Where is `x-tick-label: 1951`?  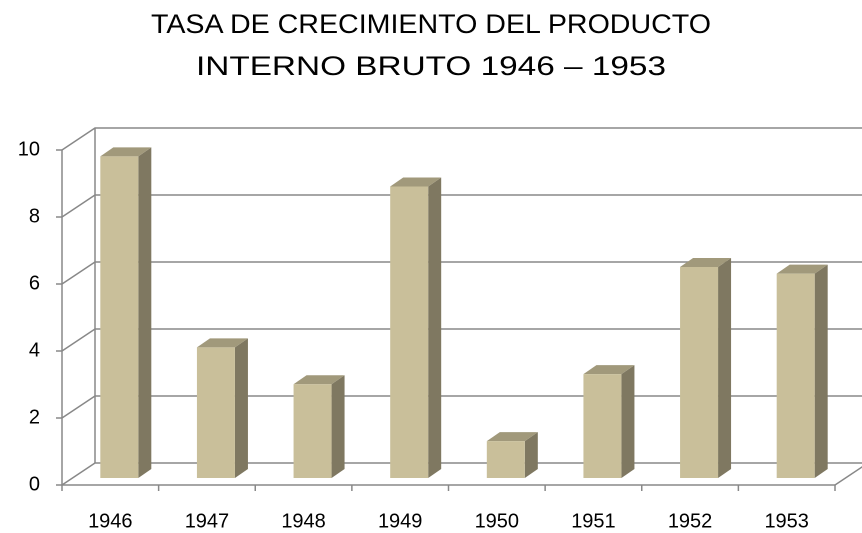
x-tick-label: 1951 is located at coordinates (593, 521).